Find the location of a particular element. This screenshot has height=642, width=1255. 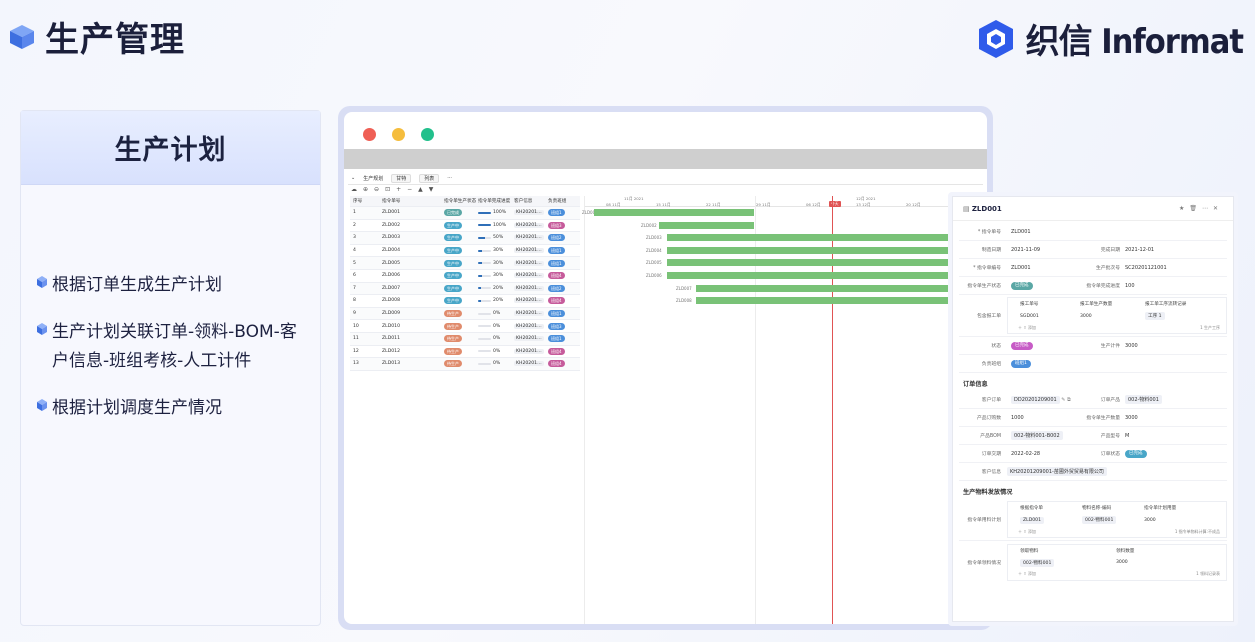

collapse-all-icon: − is located at coordinates (410, 189).